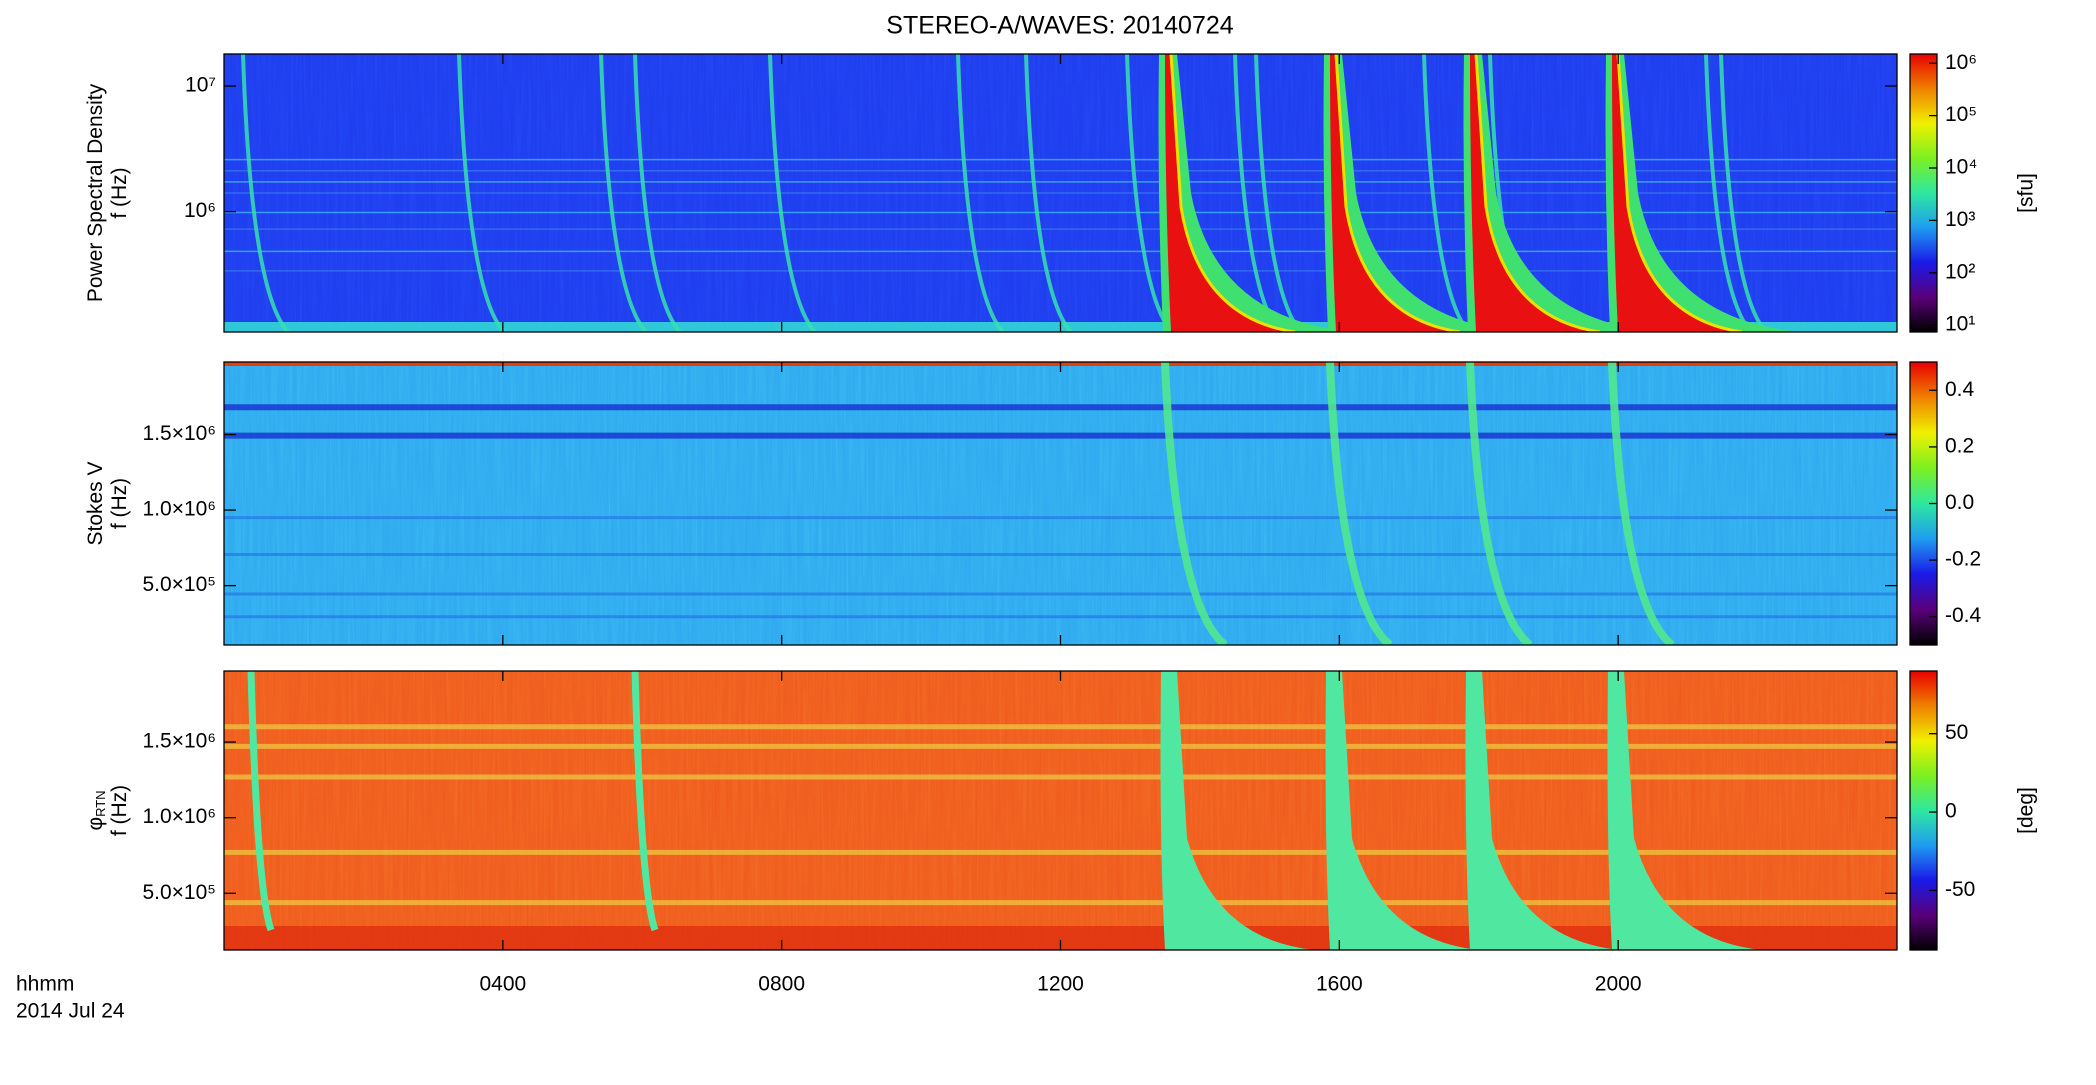  What do you see at coordinates (100, 803) in the screenshot?
I see `y-axis-label-subscript: RTN` at bounding box center [100, 803].